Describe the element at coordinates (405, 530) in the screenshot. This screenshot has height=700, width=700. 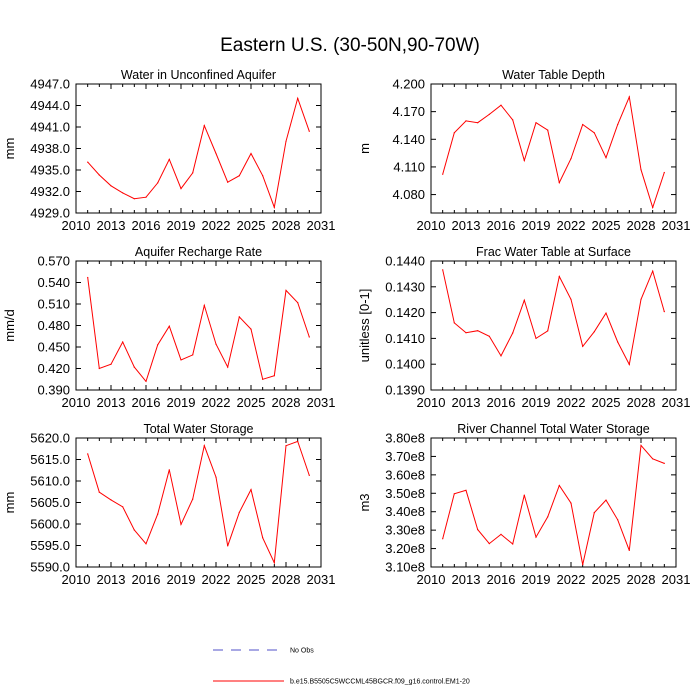
I see `y-tick-label: 3.30e8` at that location.